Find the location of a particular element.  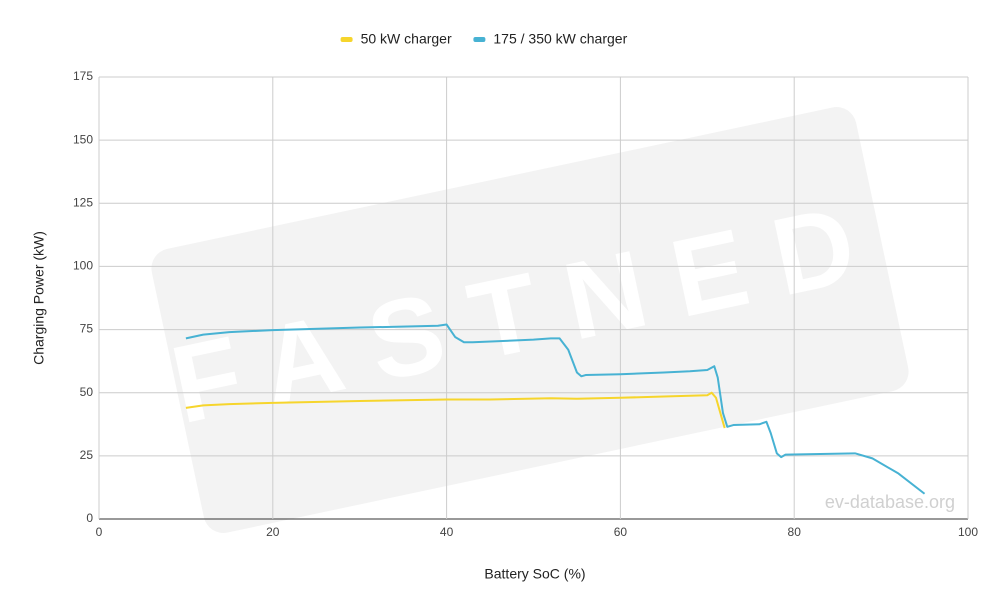

y-tick-label: 100 is located at coordinates (83, 266).